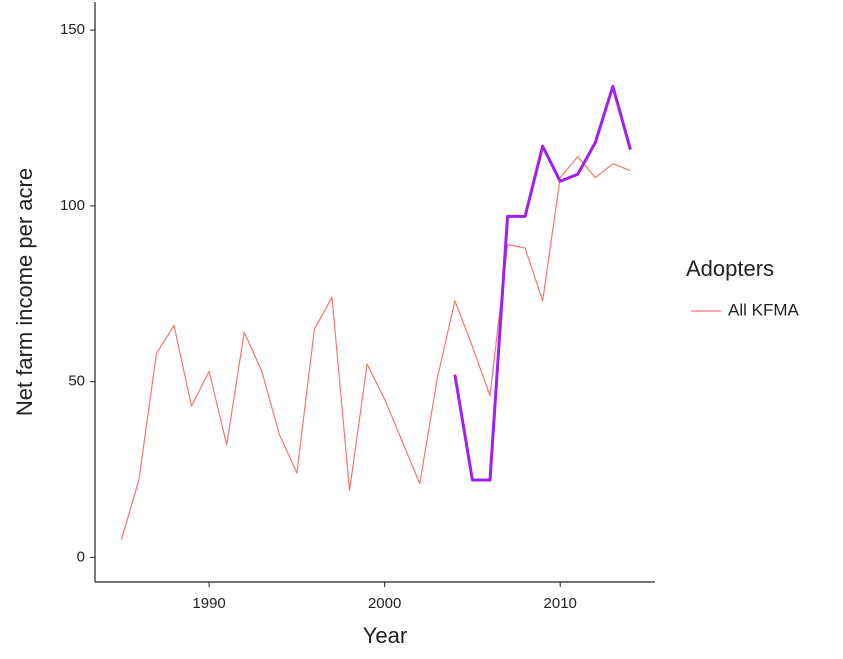 The width and height of the screenshot is (843, 659). What do you see at coordinates (72, 29) in the screenshot?
I see `y-tick-label: 150` at bounding box center [72, 29].